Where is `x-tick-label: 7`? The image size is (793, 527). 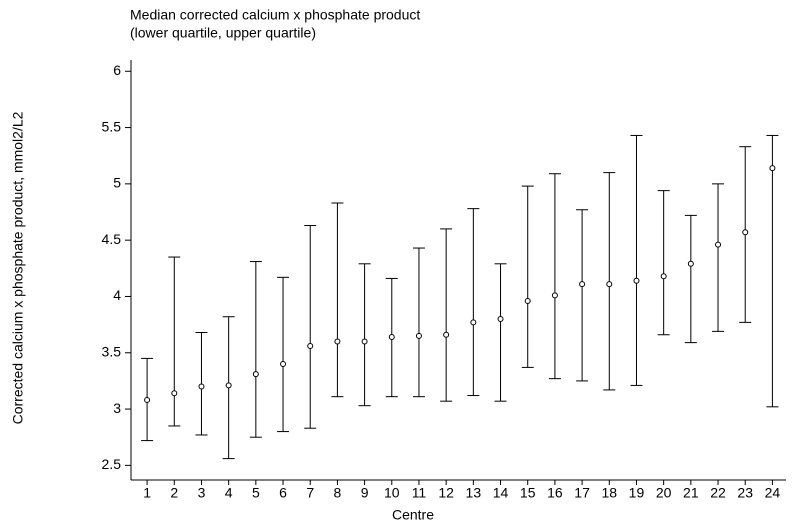
x-tick-label: 7 is located at coordinates (310, 493).